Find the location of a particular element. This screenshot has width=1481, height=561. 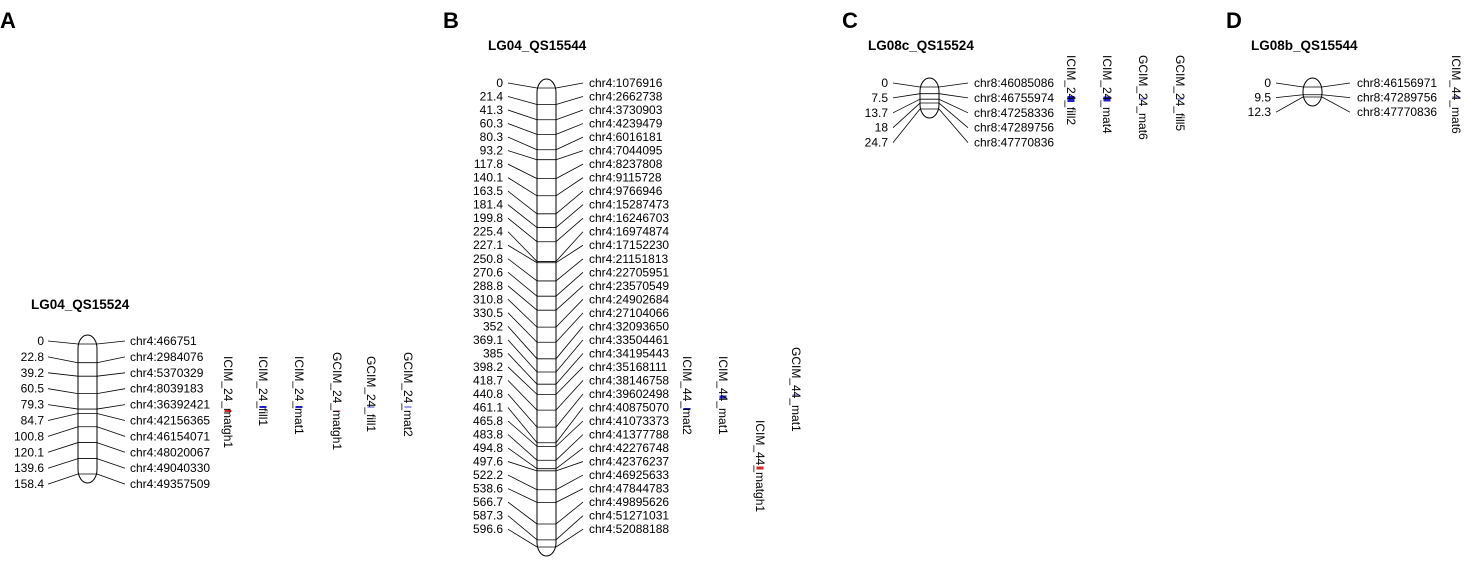

locus-marker: chr4:34195443 is located at coordinates (629, 353).